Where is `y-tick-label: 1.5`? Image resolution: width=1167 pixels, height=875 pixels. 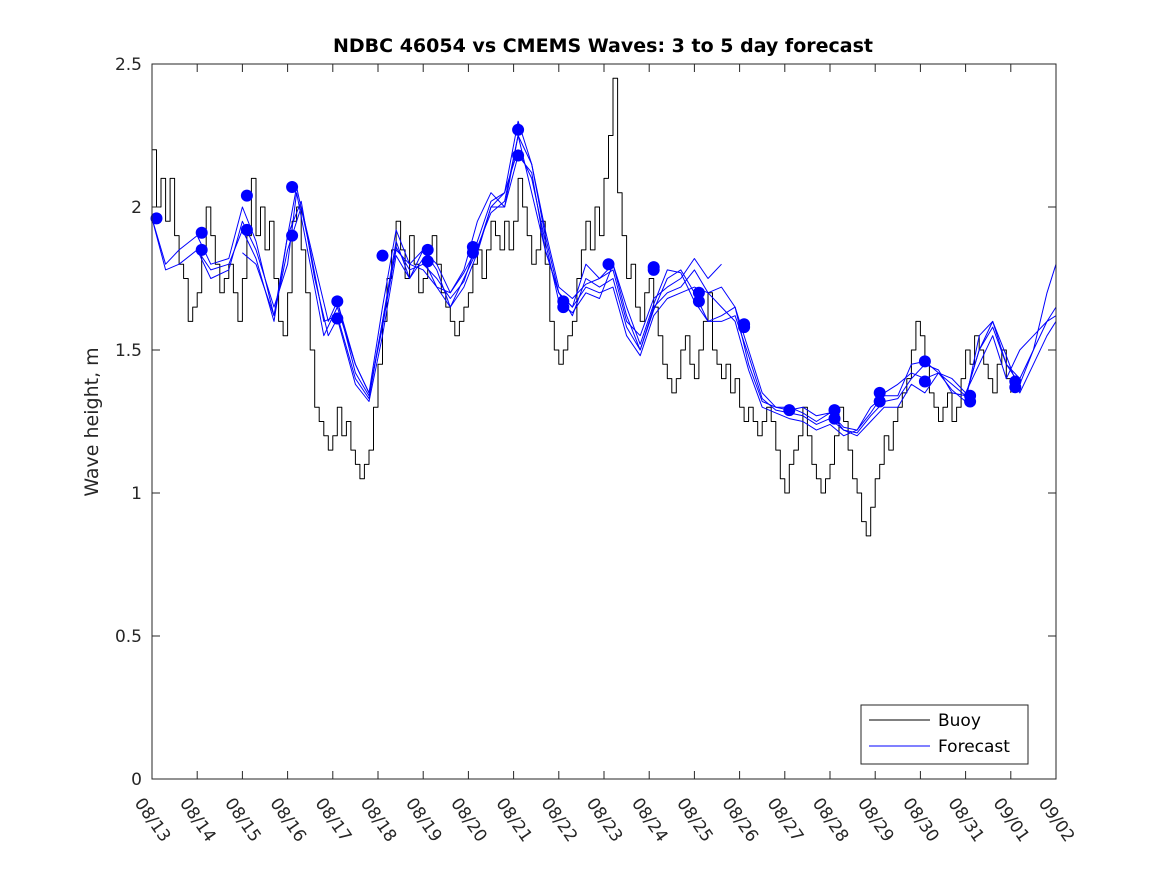
y-tick-label: 1.5 is located at coordinates (128, 351).